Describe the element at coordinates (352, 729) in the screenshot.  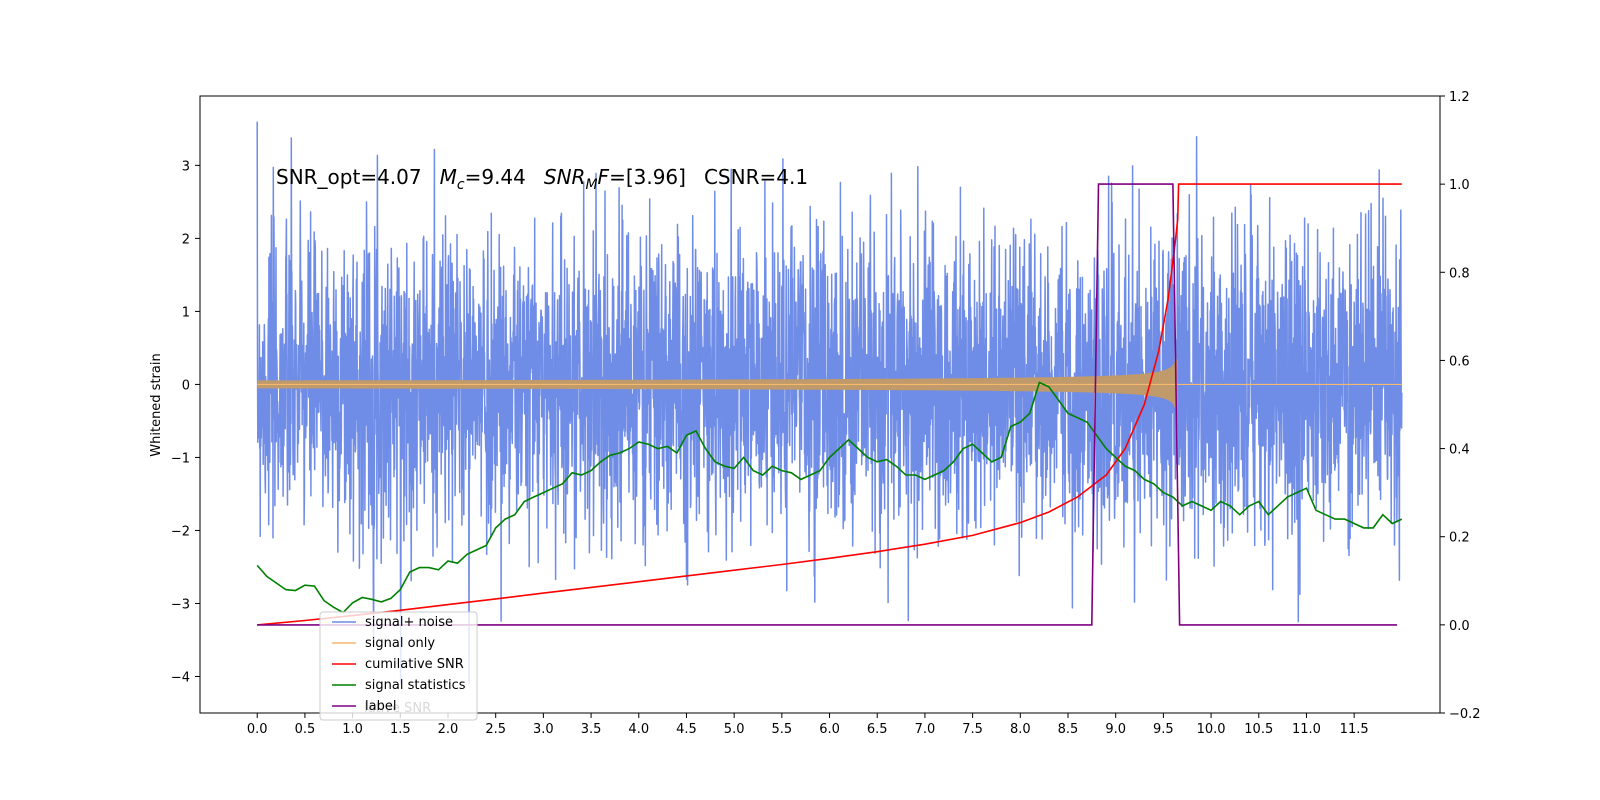
I see `x-tick-label: 1.0` at that location.